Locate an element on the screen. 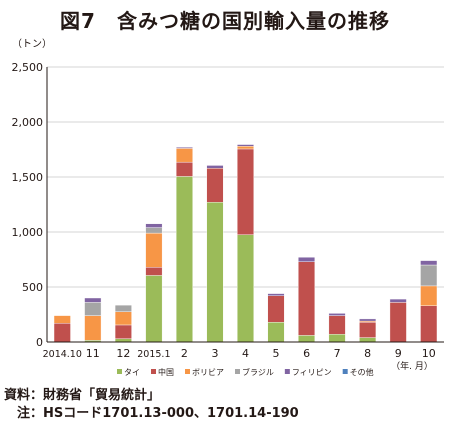 The height and width of the screenshot is (421, 450). x-tick-label: 2 is located at coordinates (184, 353).